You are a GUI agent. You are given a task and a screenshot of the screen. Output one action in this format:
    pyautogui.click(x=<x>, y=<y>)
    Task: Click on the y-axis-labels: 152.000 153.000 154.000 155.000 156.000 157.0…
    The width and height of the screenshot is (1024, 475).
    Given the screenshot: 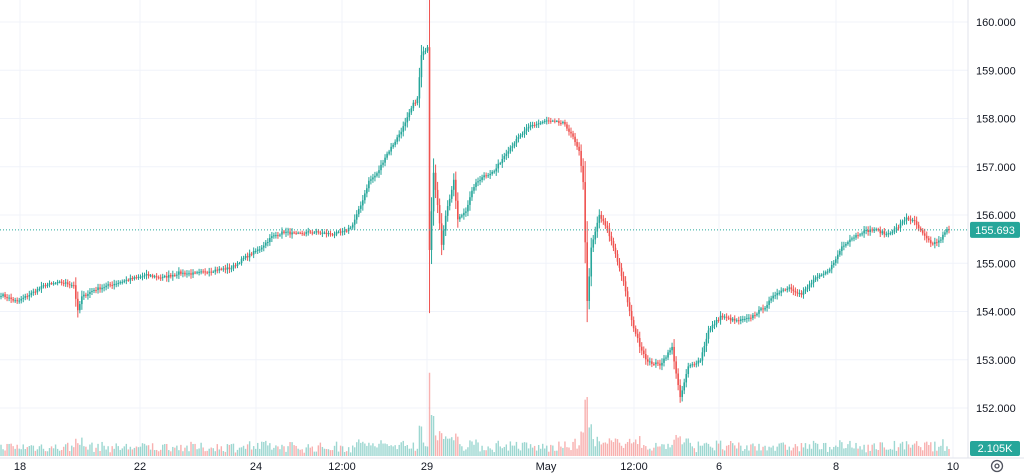 What is the action you would take?
    pyautogui.click(x=996, y=216)
    